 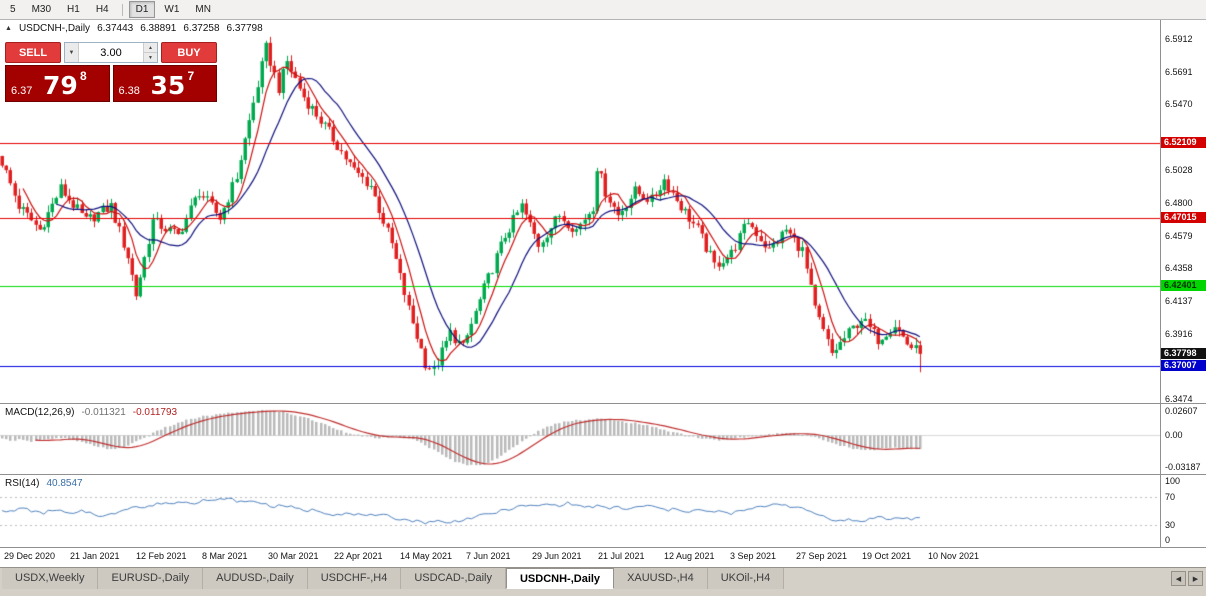 I want to click on macd-axis-max: 0.02607, so click(x=1181, y=411).